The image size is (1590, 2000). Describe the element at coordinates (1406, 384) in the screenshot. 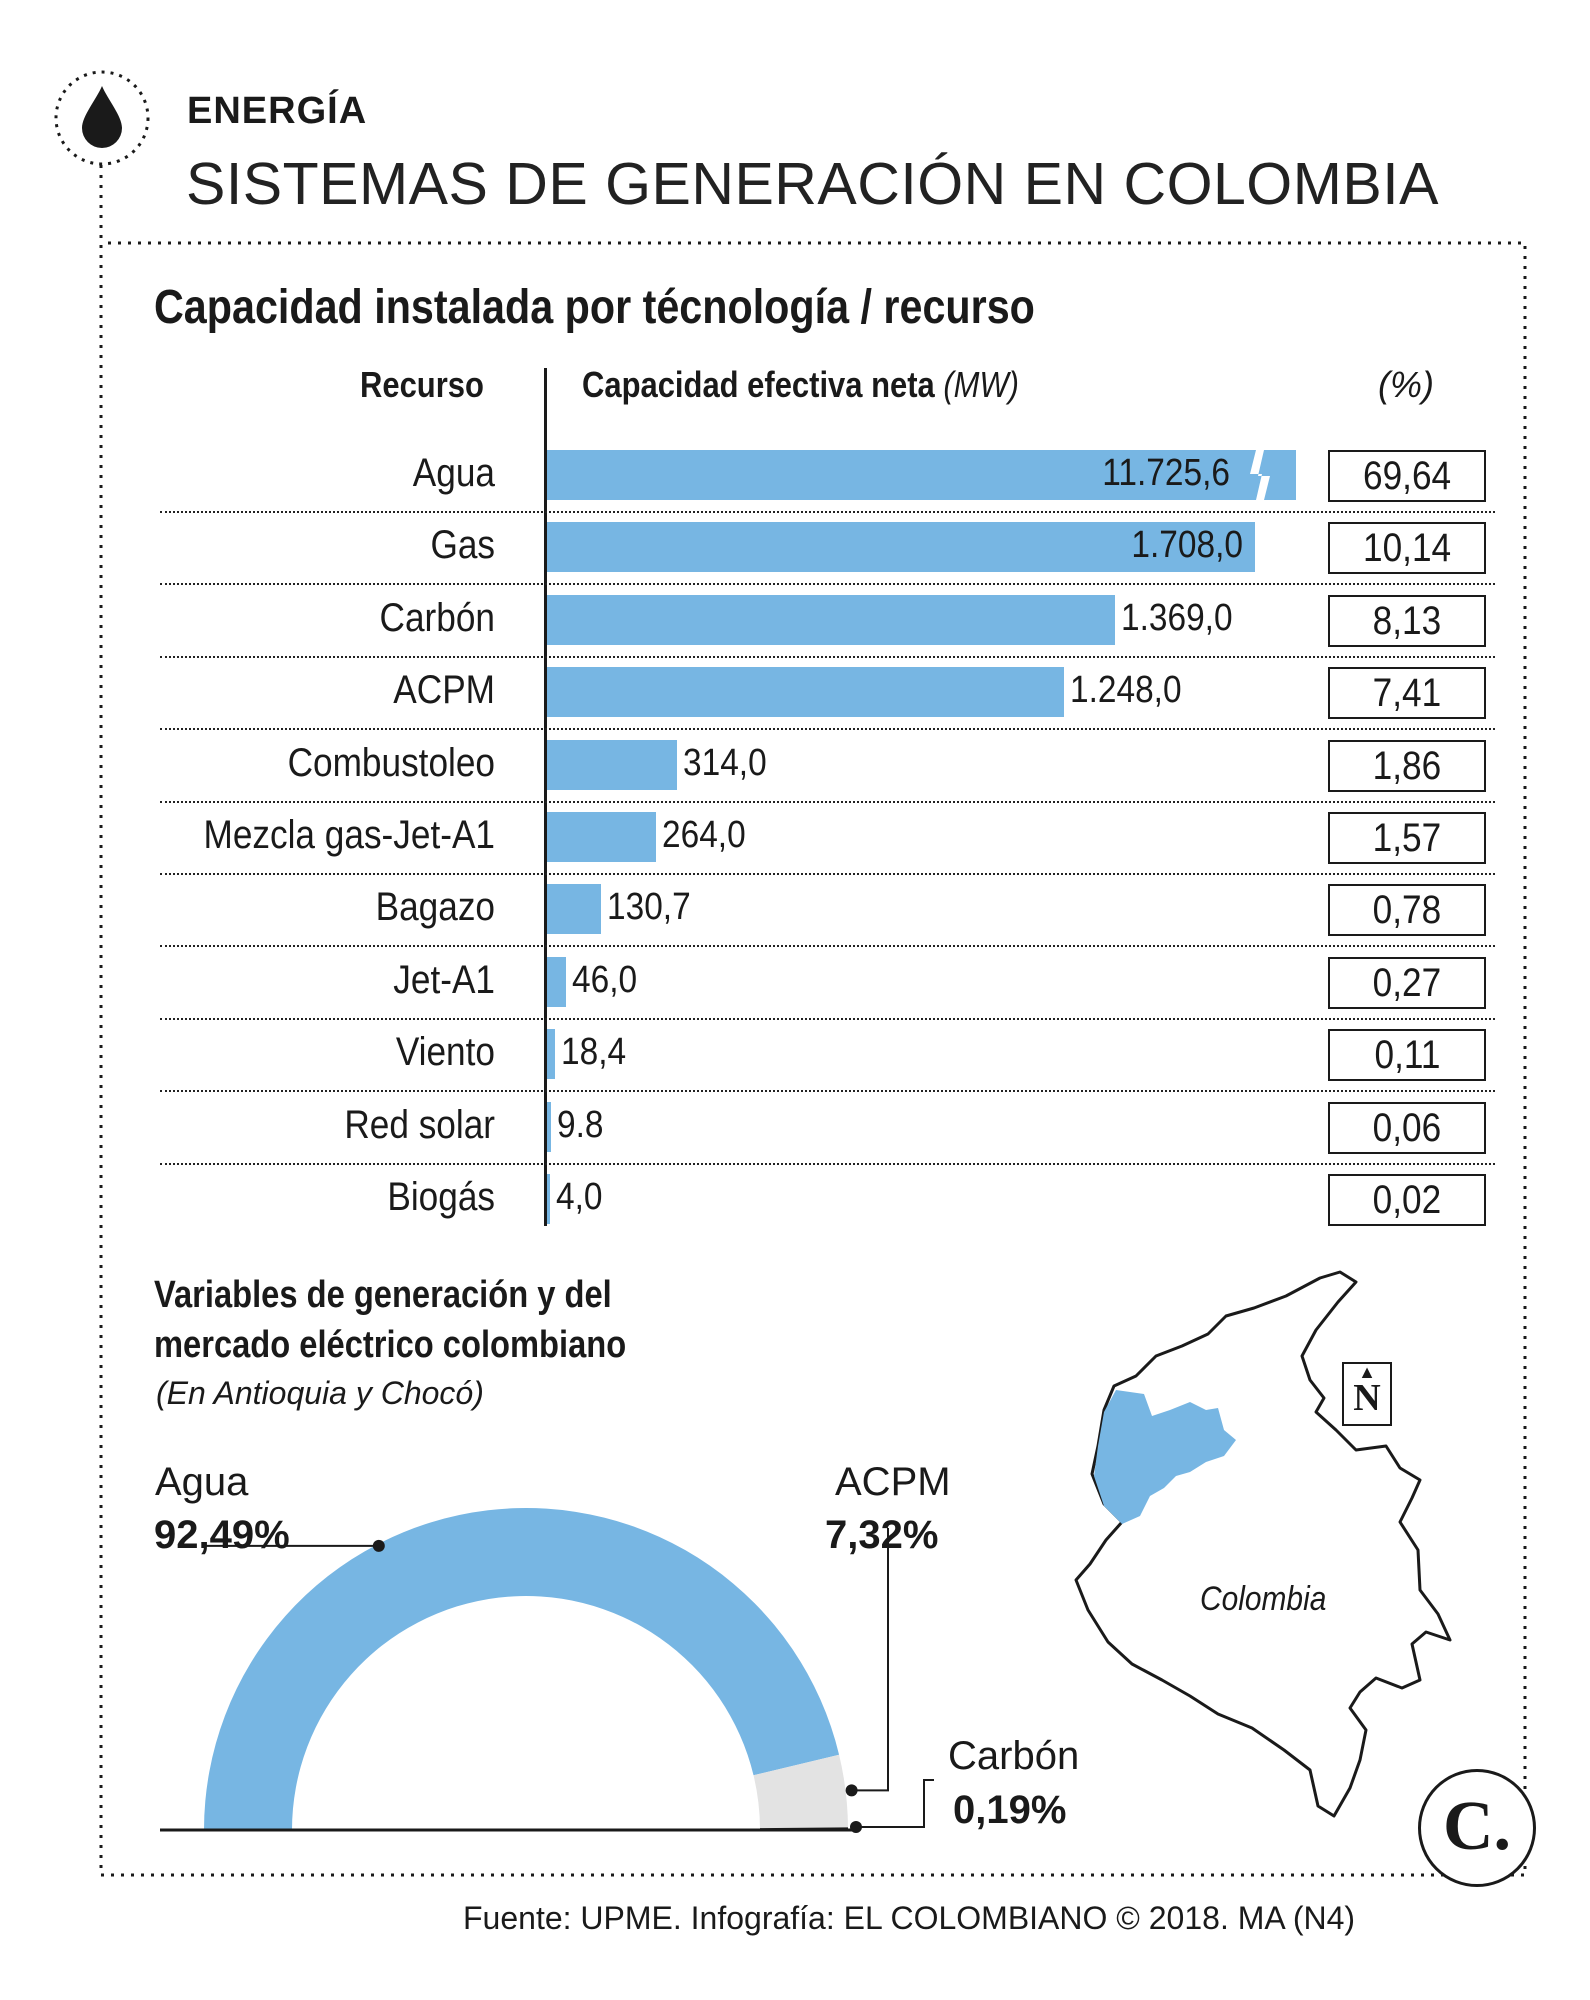

I see `column-header-percent: (%)` at that location.